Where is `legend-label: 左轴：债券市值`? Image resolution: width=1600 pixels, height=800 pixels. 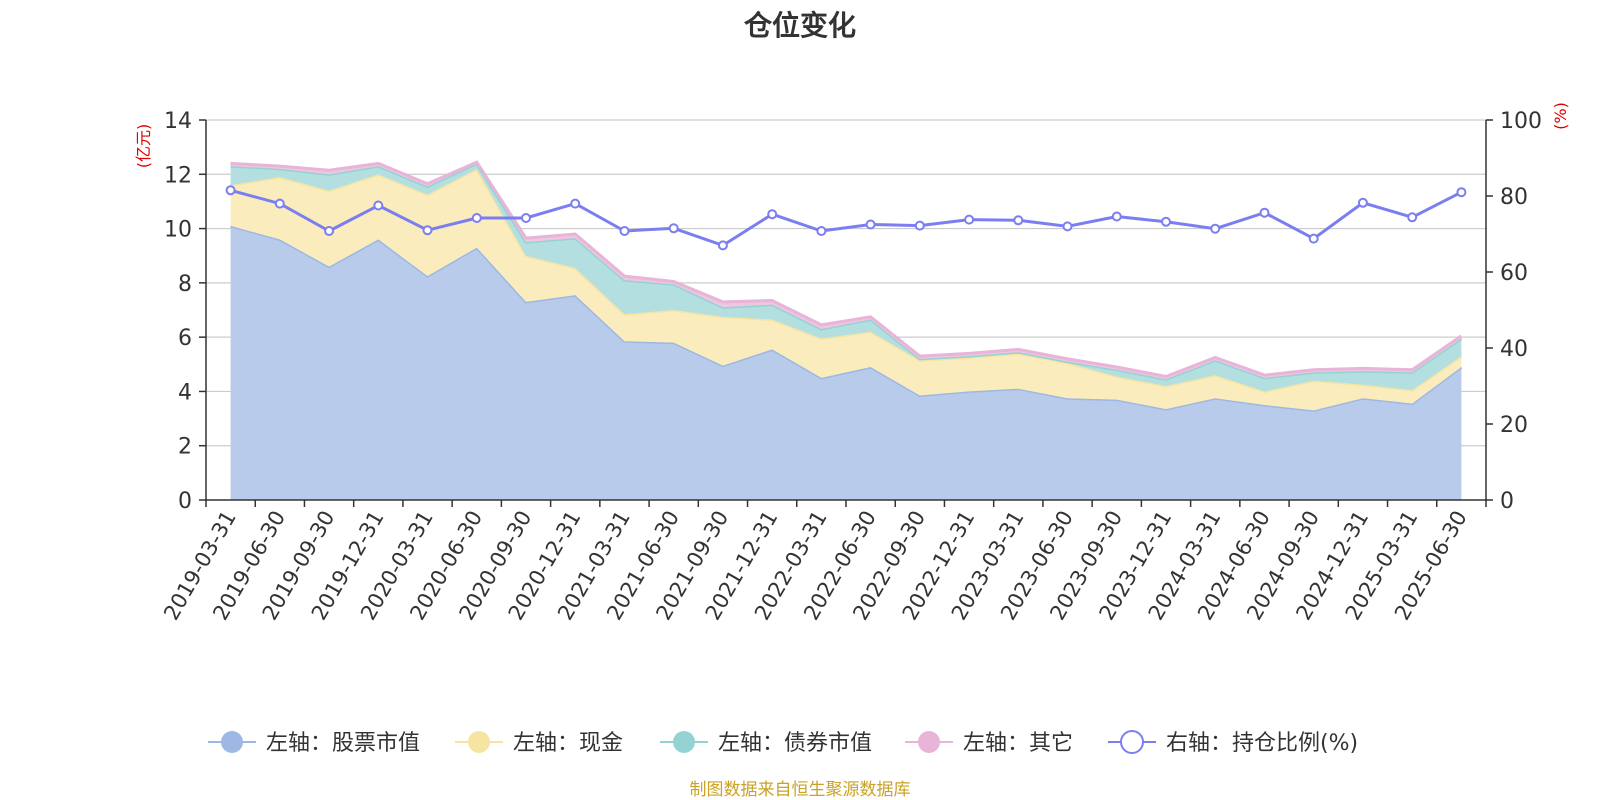 legend-label: 左轴：债券市值 is located at coordinates (795, 743).